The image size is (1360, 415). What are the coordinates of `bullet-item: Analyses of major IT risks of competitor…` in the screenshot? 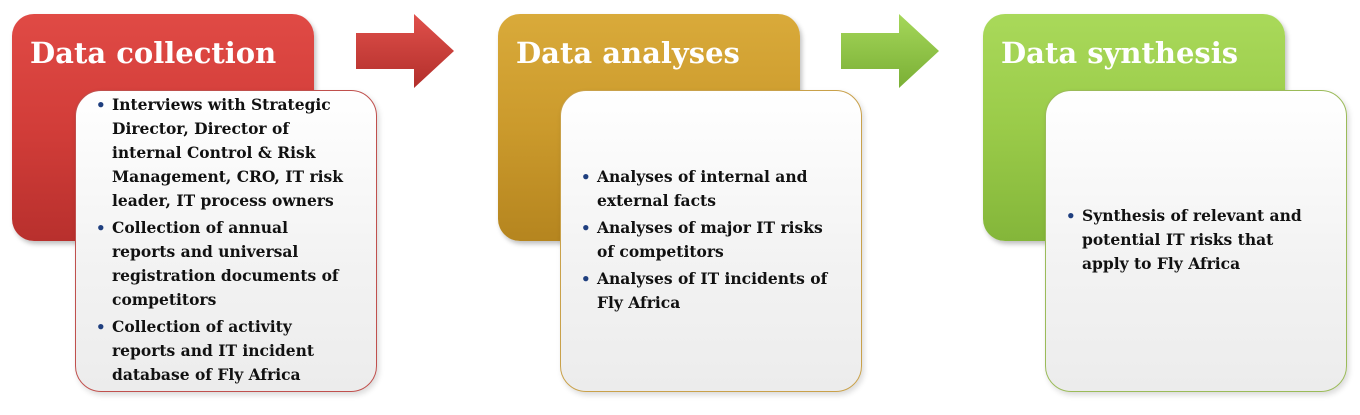 It's located at (718, 240).